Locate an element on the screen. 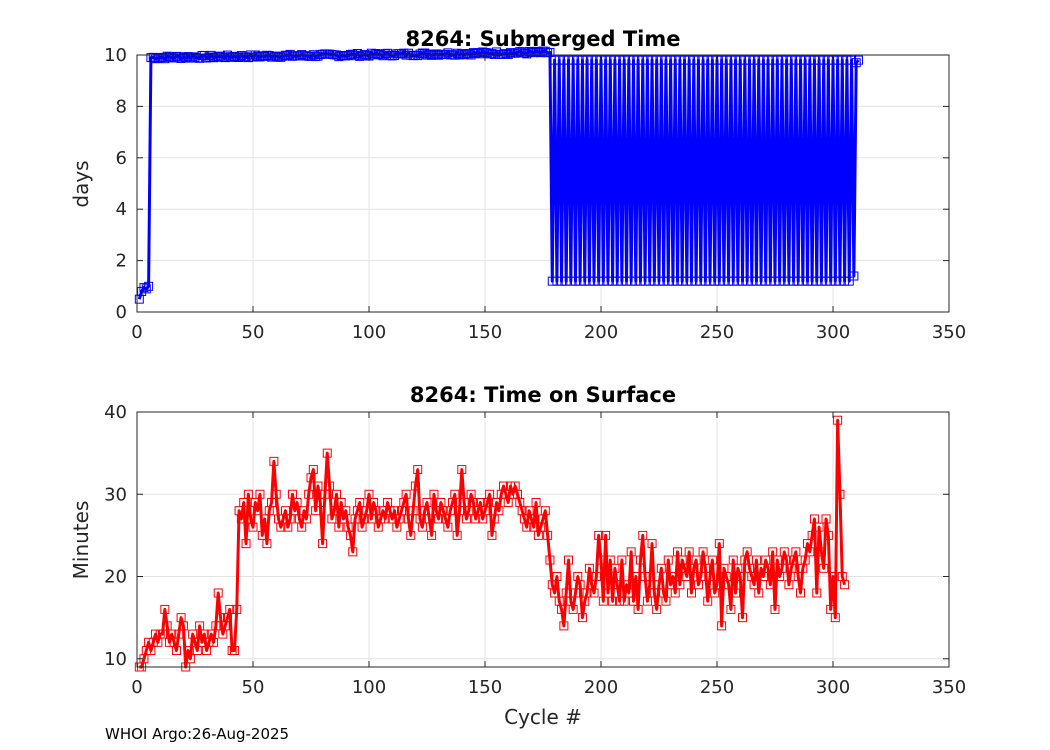 Image resolution: width=1050 pixels, height=750 pixels. x-tick-label: 250 is located at coordinates (717, 687).